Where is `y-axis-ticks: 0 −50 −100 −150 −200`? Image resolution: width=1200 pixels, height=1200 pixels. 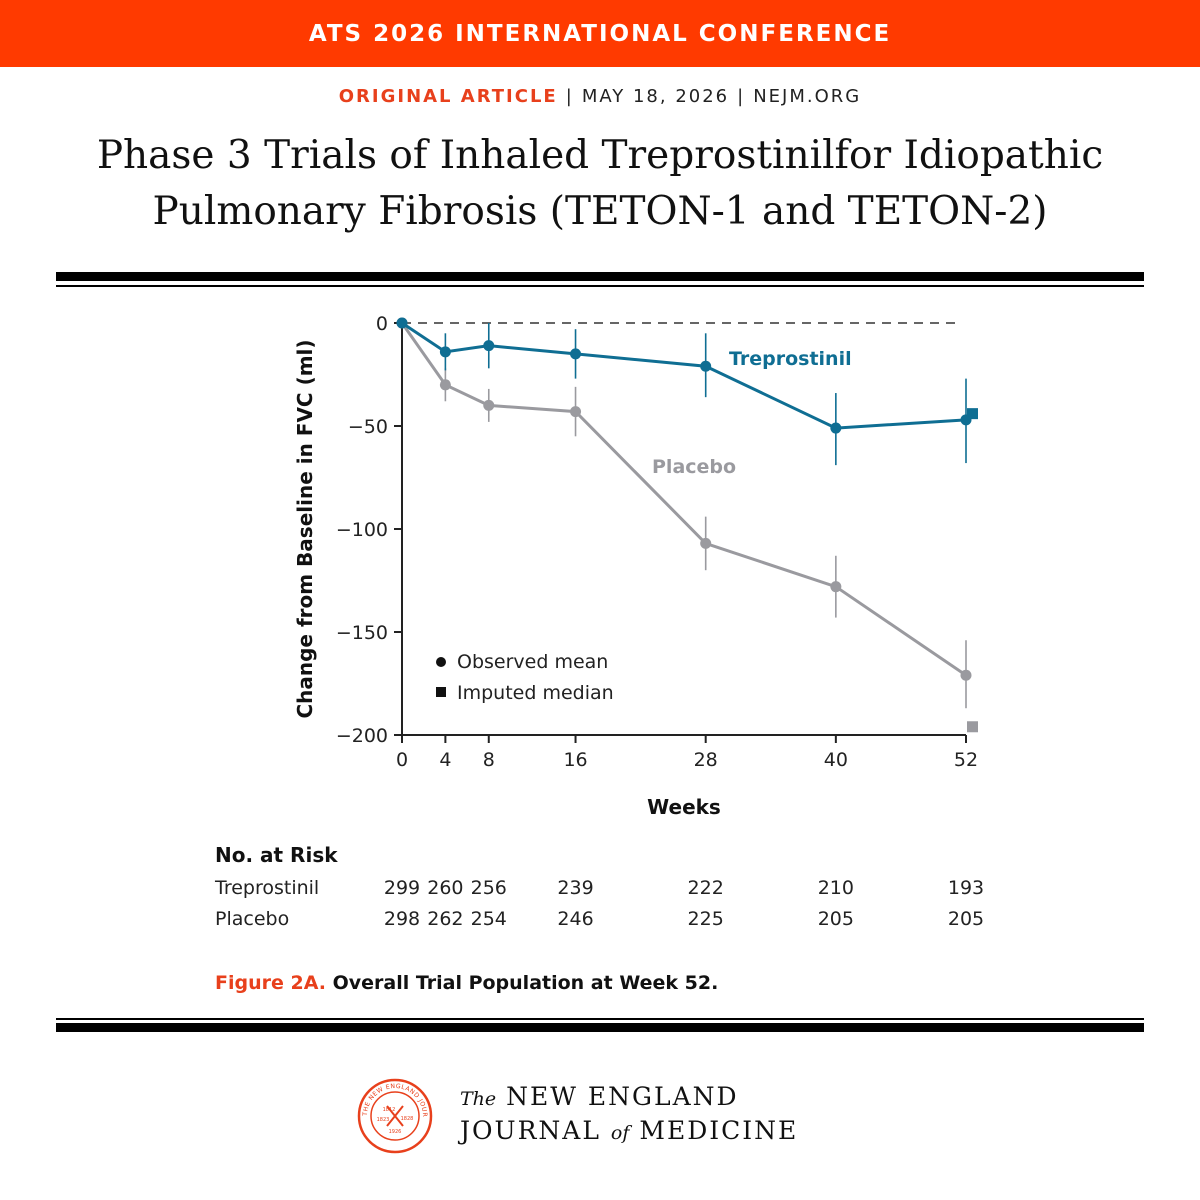 y-axis-ticks: 0 −50 −100 −150 −200 is located at coordinates (369, 530).